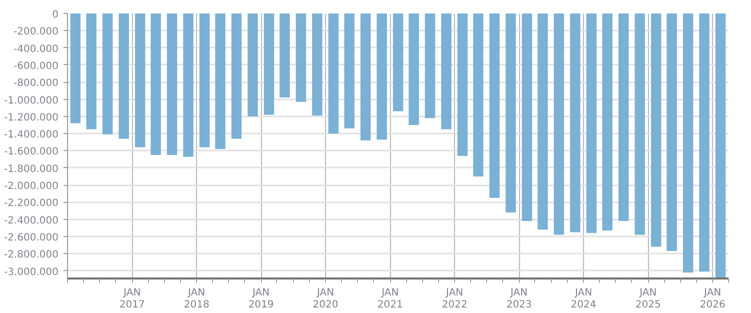  Describe the element at coordinates (455, 299) in the screenshot. I see `x-tick-label: JAN 2022` at that location.